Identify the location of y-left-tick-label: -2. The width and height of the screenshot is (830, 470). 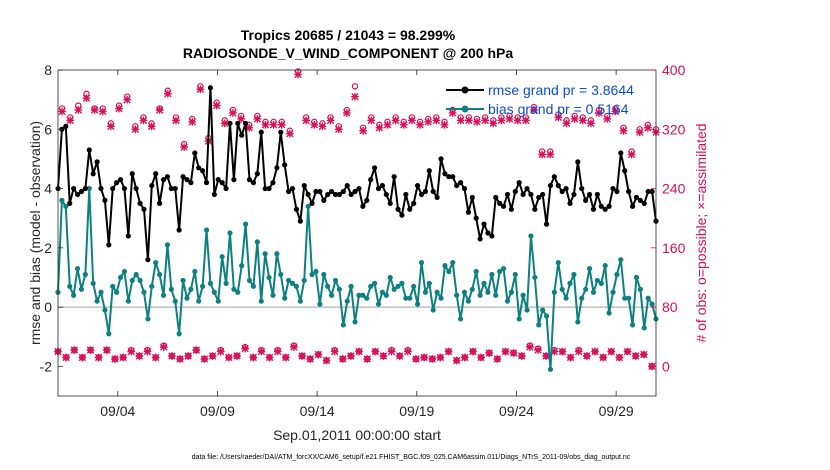
(46, 366).